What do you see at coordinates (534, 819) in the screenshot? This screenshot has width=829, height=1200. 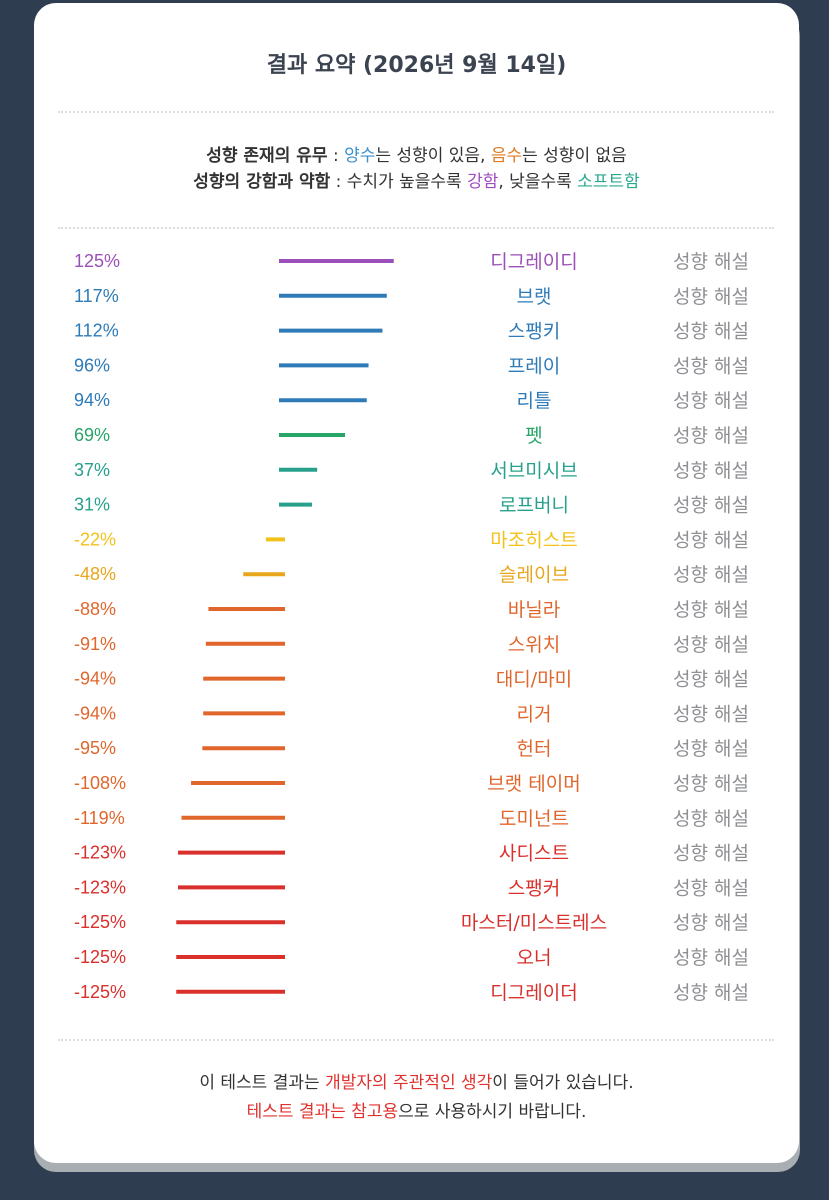 I see `category-label: 도미넌트` at bounding box center [534, 819].